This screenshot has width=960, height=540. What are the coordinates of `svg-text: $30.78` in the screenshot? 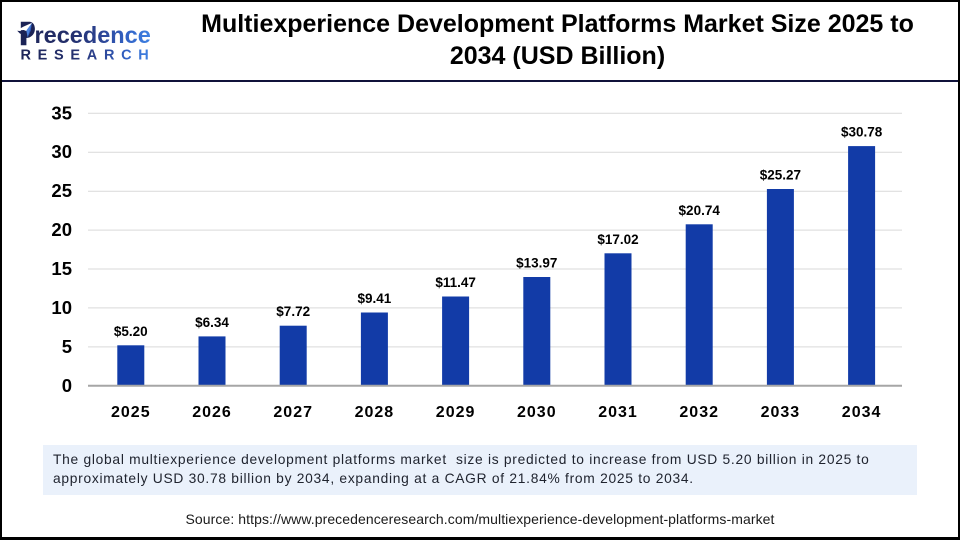 It's located at (862, 132).